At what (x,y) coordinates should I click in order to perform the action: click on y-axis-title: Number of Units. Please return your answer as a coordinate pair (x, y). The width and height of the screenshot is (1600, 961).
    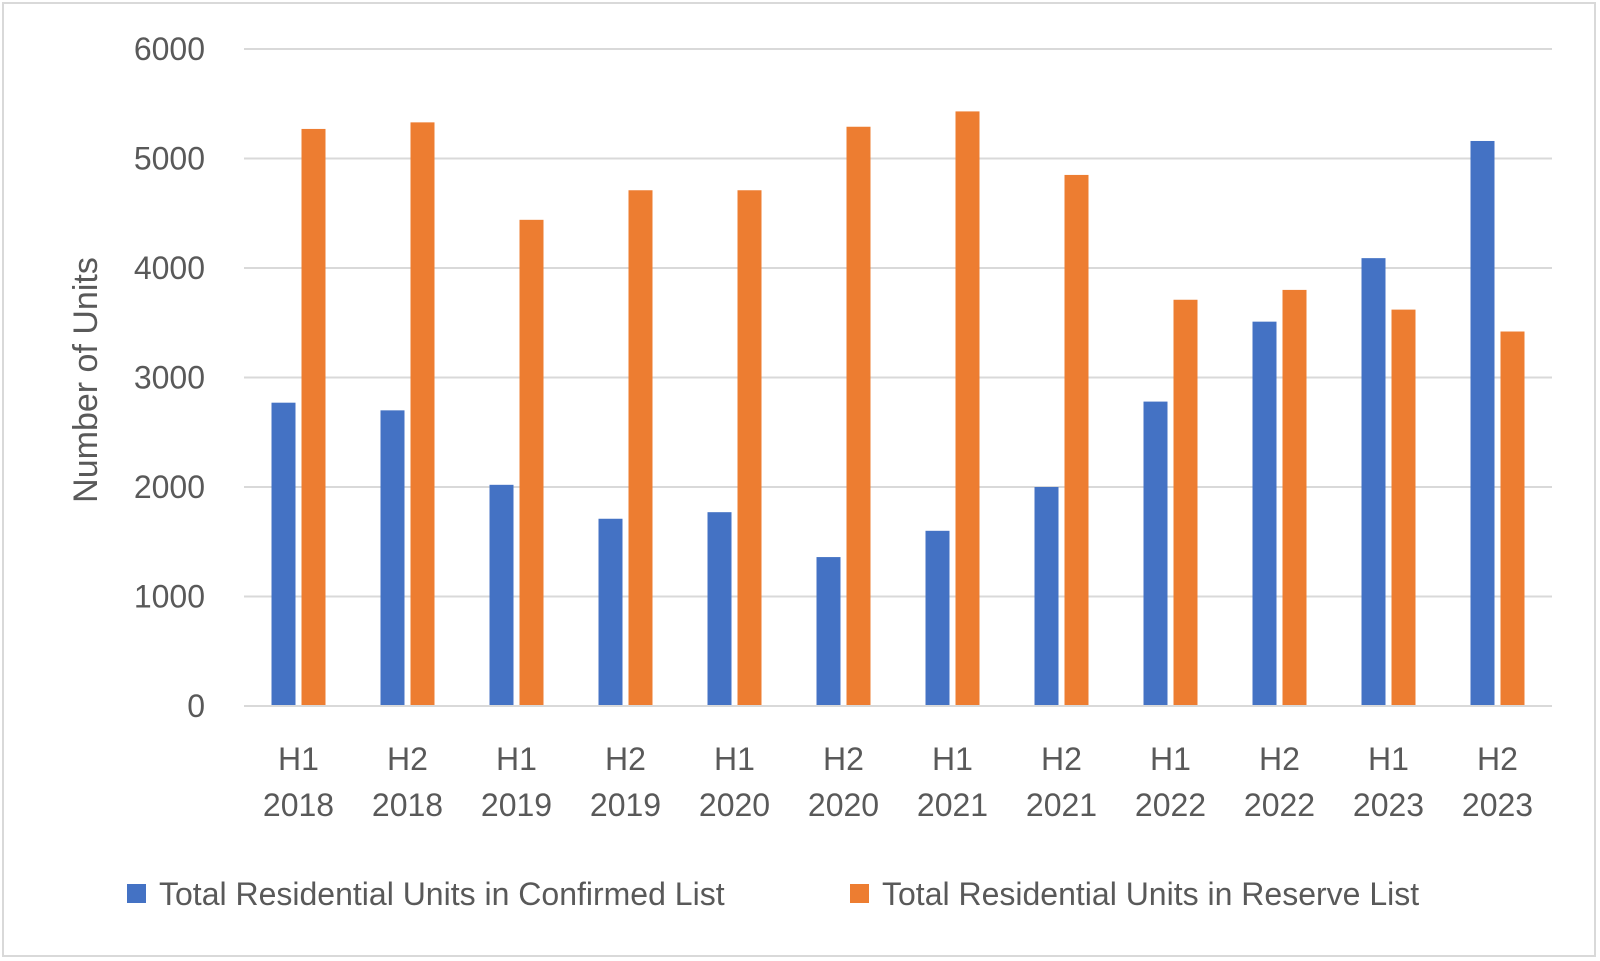
    Looking at the image, I should click on (86, 380).